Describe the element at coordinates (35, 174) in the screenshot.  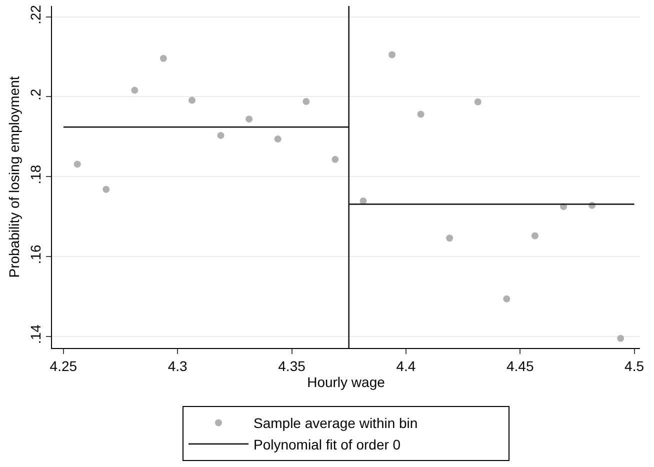
I see `y-tick-label: .18` at that location.